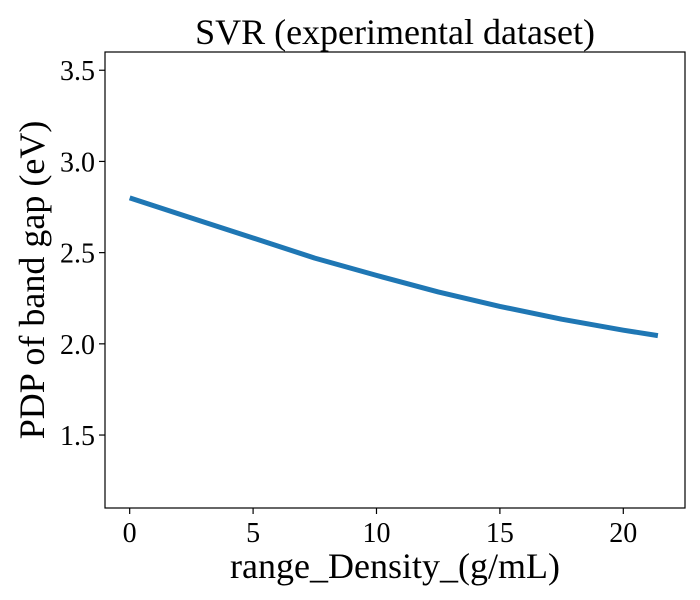  What do you see at coordinates (77, 436) in the screenshot?
I see `y-tick-label: 1.5` at bounding box center [77, 436].